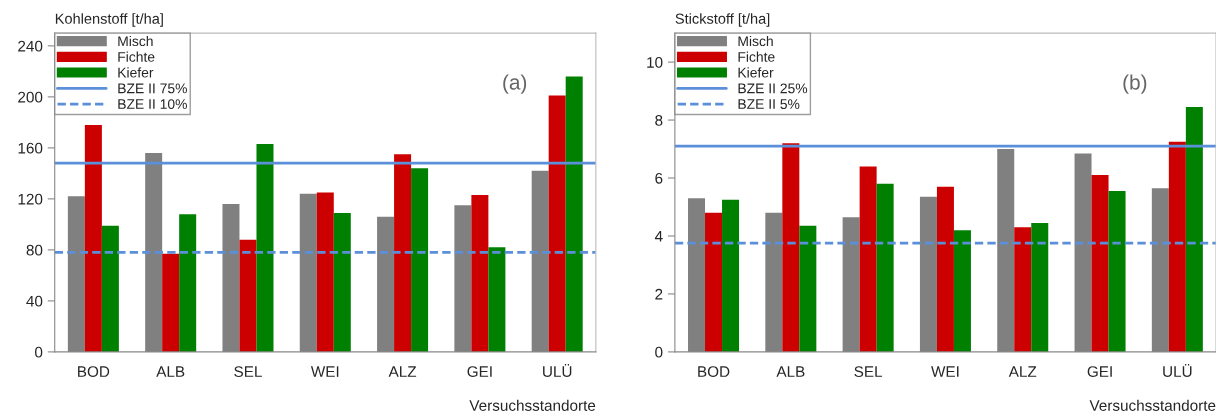 Image resolution: width=1216 pixels, height=414 pixels. I want to click on y-tick-label: 6, so click(659, 178).